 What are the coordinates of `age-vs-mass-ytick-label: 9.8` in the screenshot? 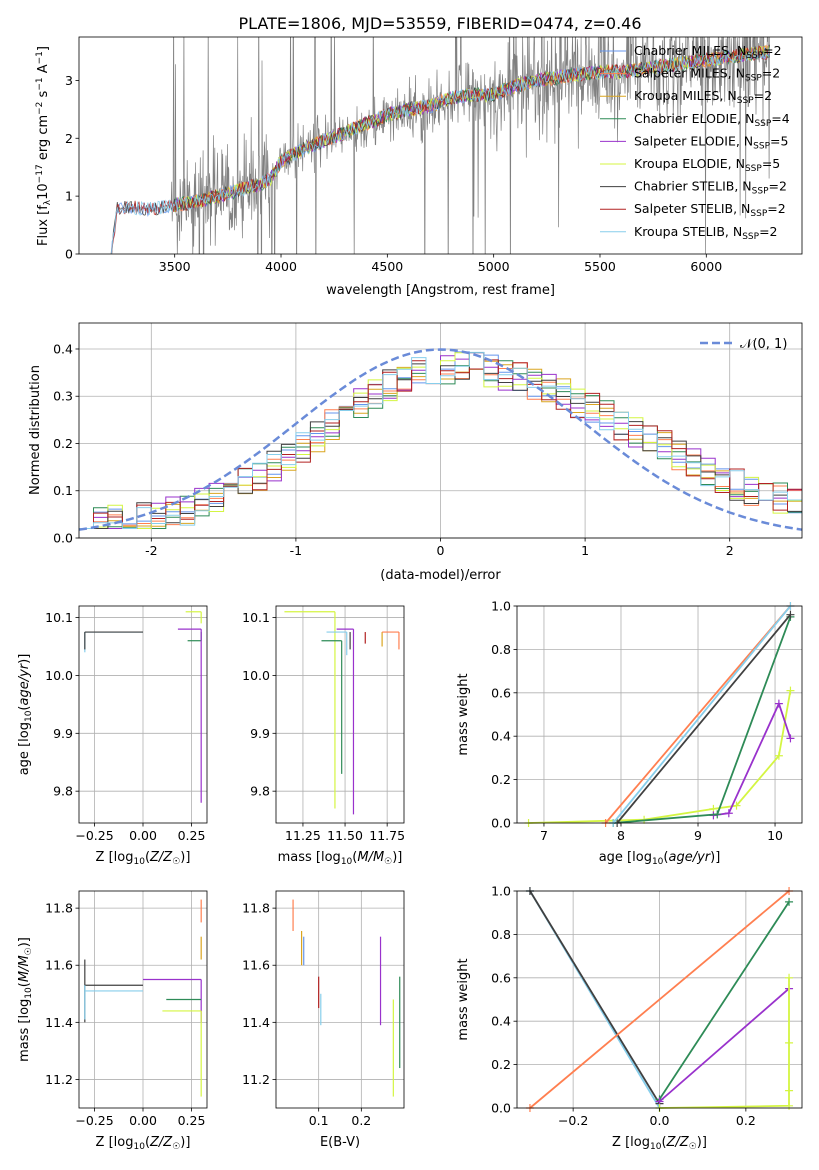 It's located at (260, 791).